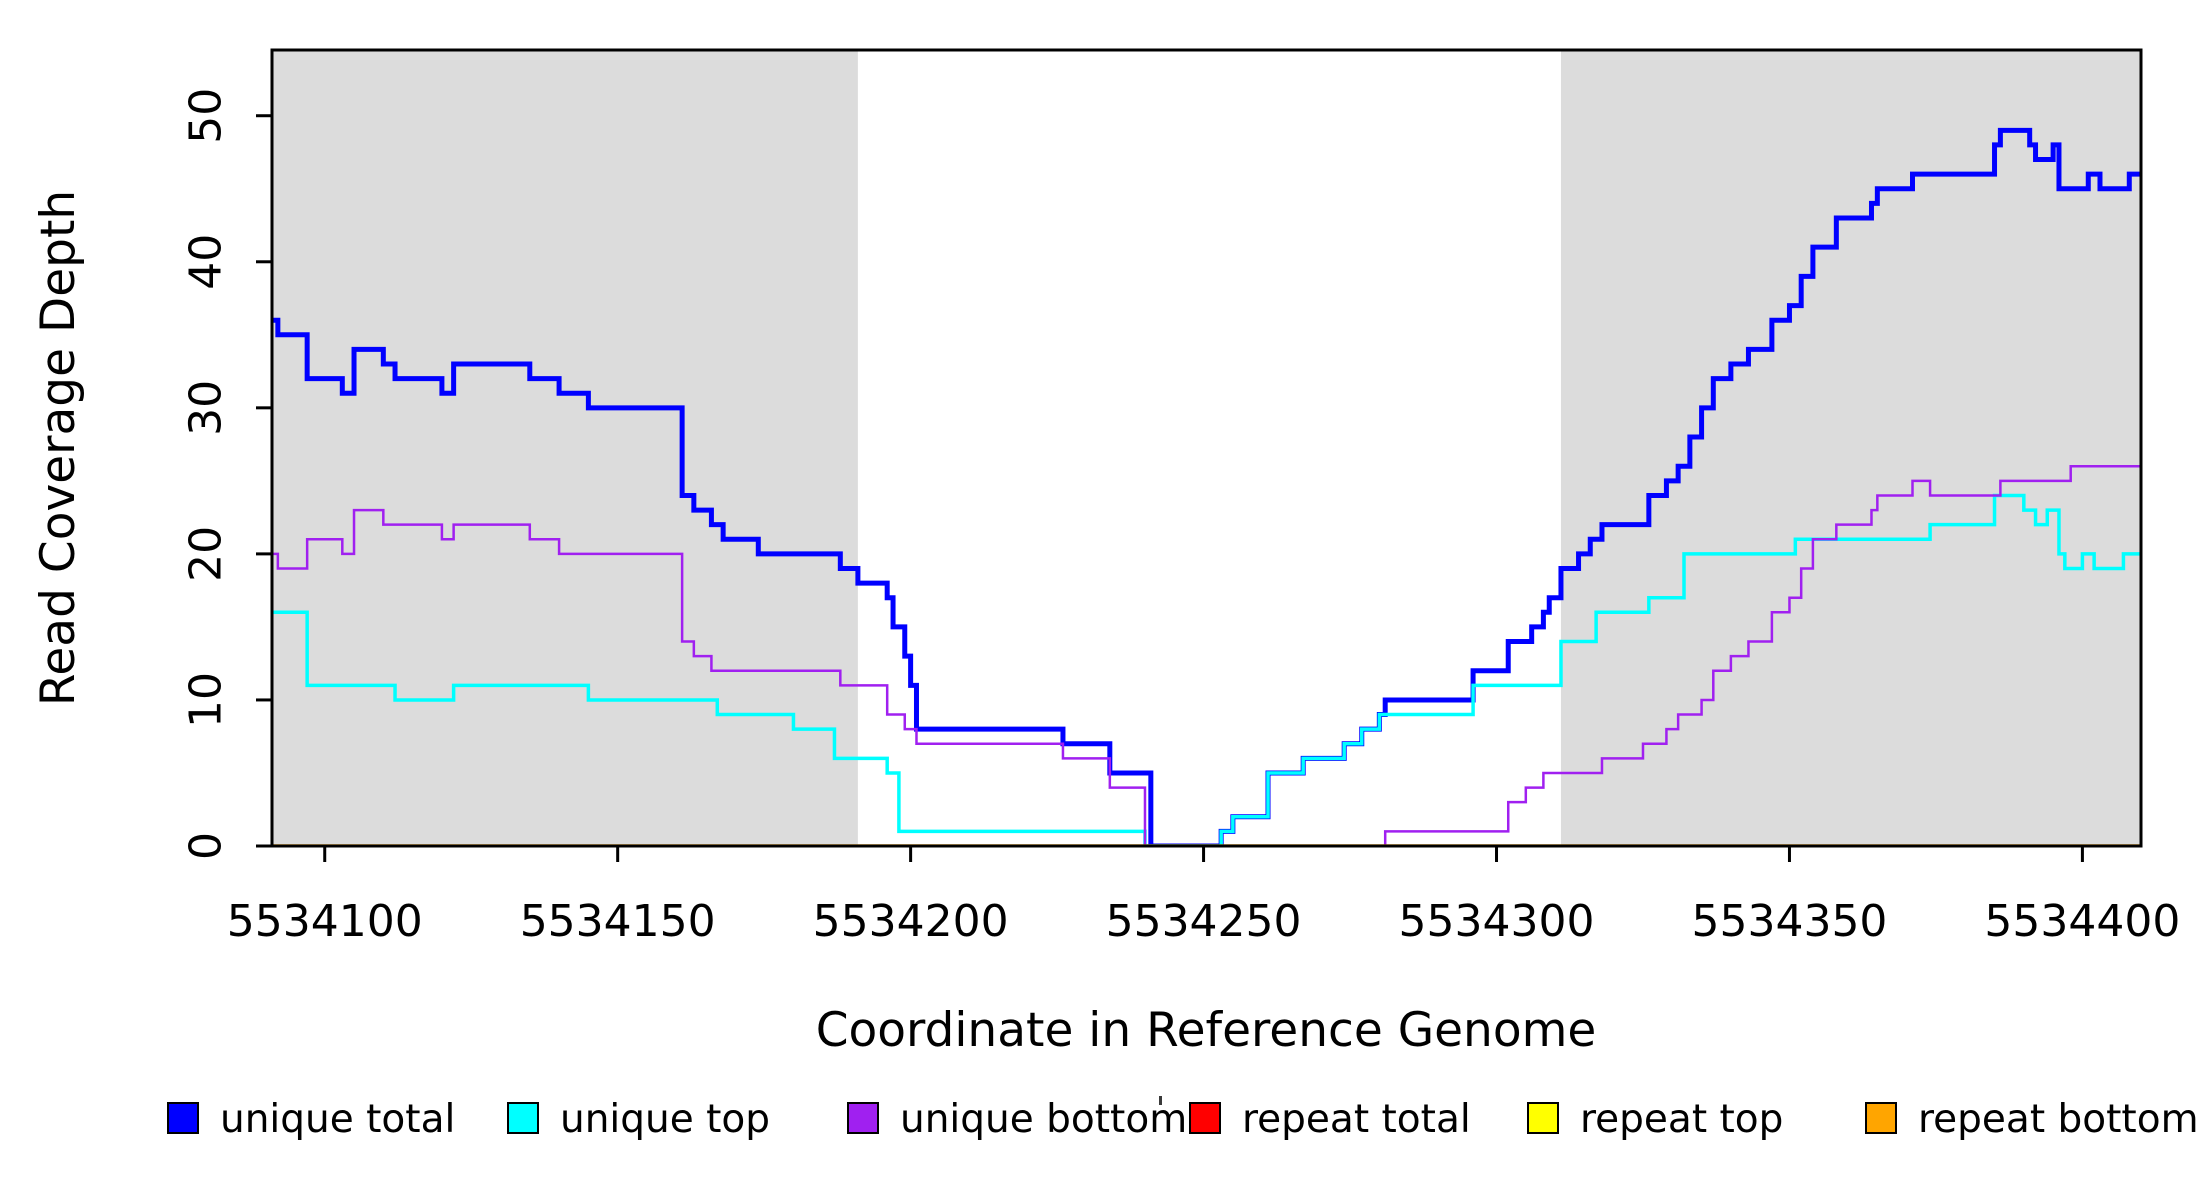  What do you see at coordinates (911, 921) in the screenshot?
I see `x-tick-label-5534200: 5534200` at bounding box center [911, 921].